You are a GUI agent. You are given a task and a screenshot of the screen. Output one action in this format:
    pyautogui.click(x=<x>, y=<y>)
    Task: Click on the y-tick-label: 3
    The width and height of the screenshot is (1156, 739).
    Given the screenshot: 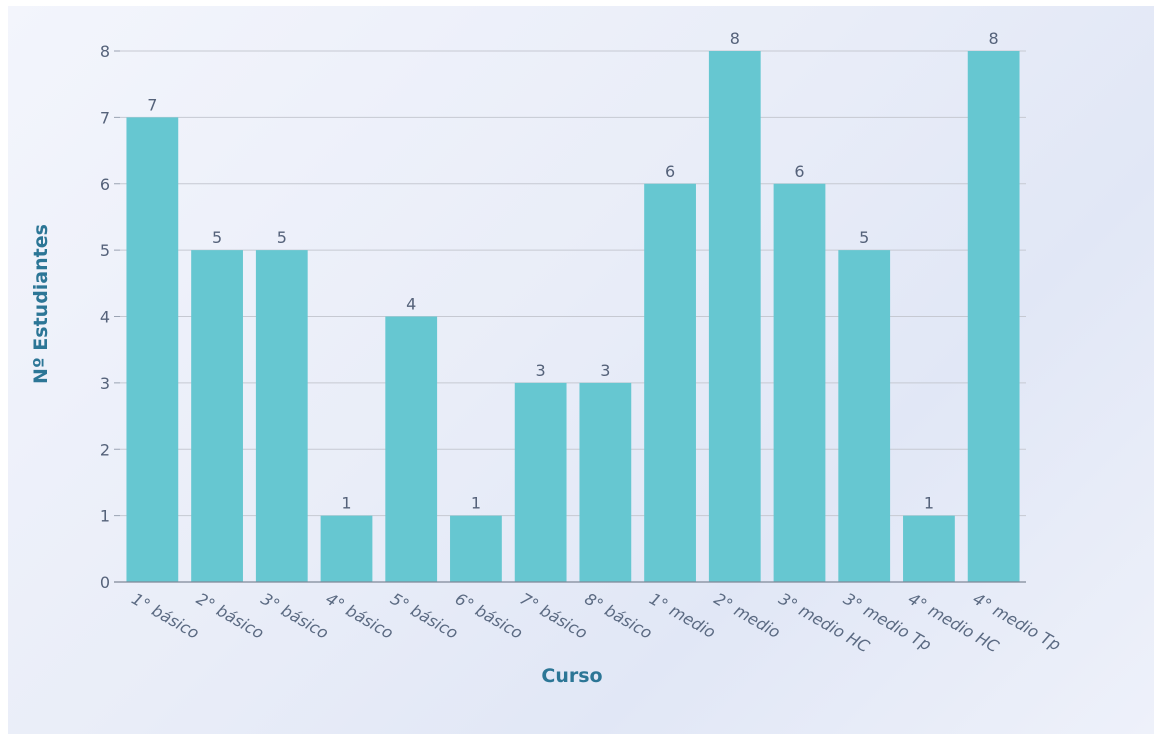 What is the action you would take?
    pyautogui.click(x=105, y=383)
    